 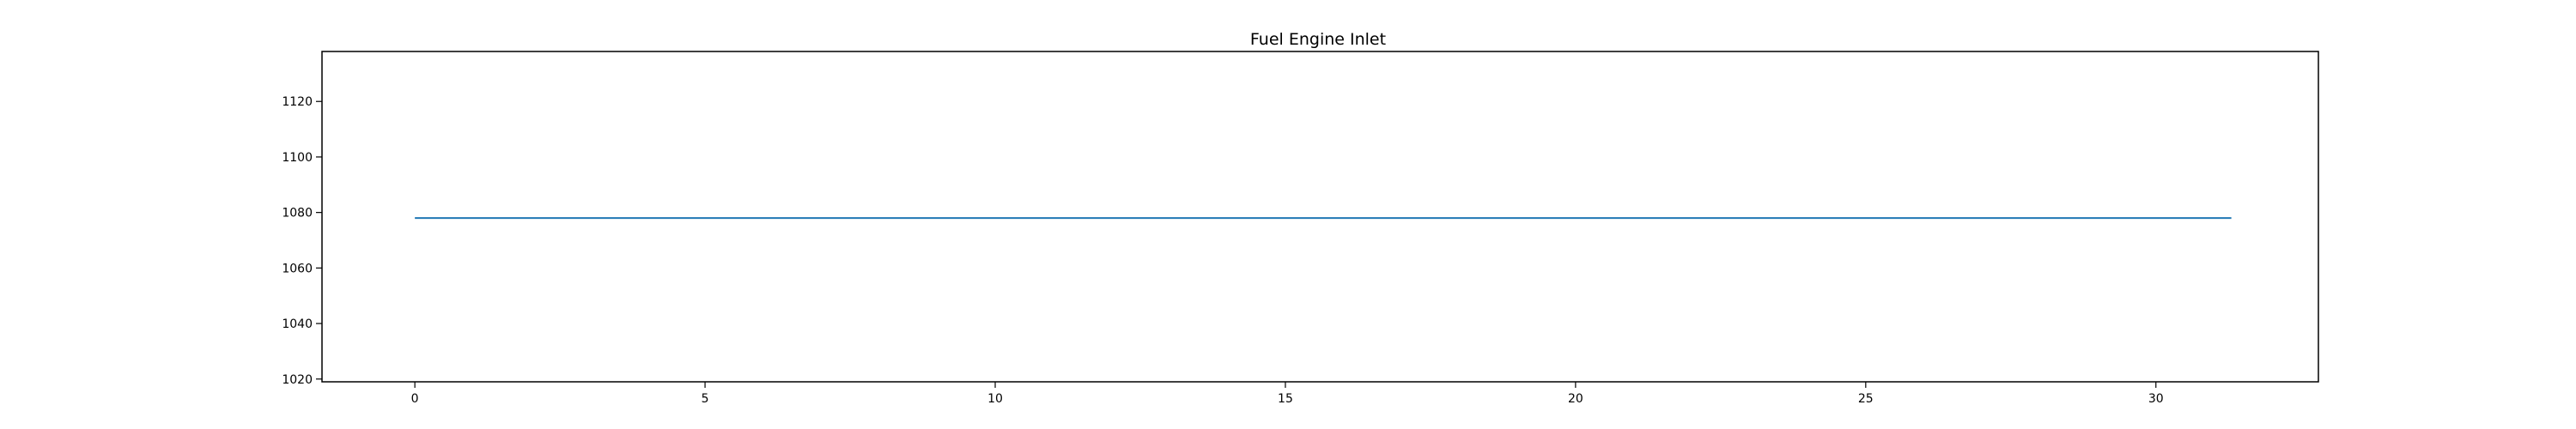 I want to click on x-axis: 0 5 10 15 20 25 30, so click(x=1287, y=394).